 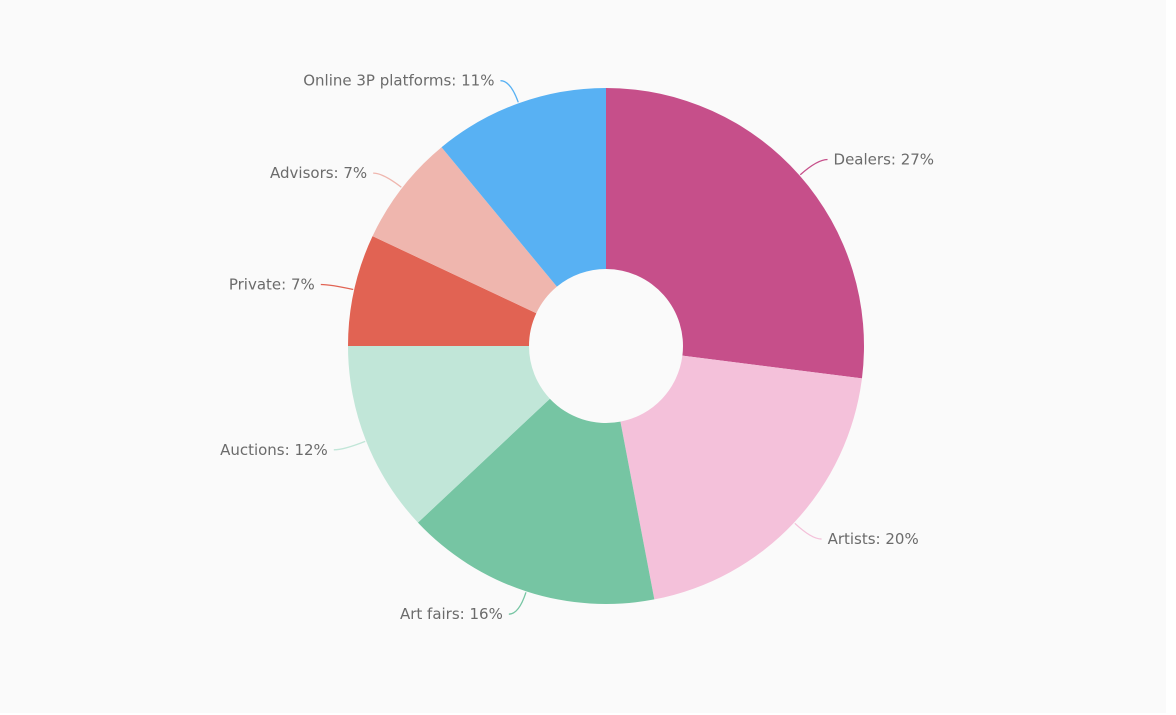 What do you see at coordinates (449, 434) in the screenshot?
I see `pie-slice-auctions` at bounding box center [449, 434].